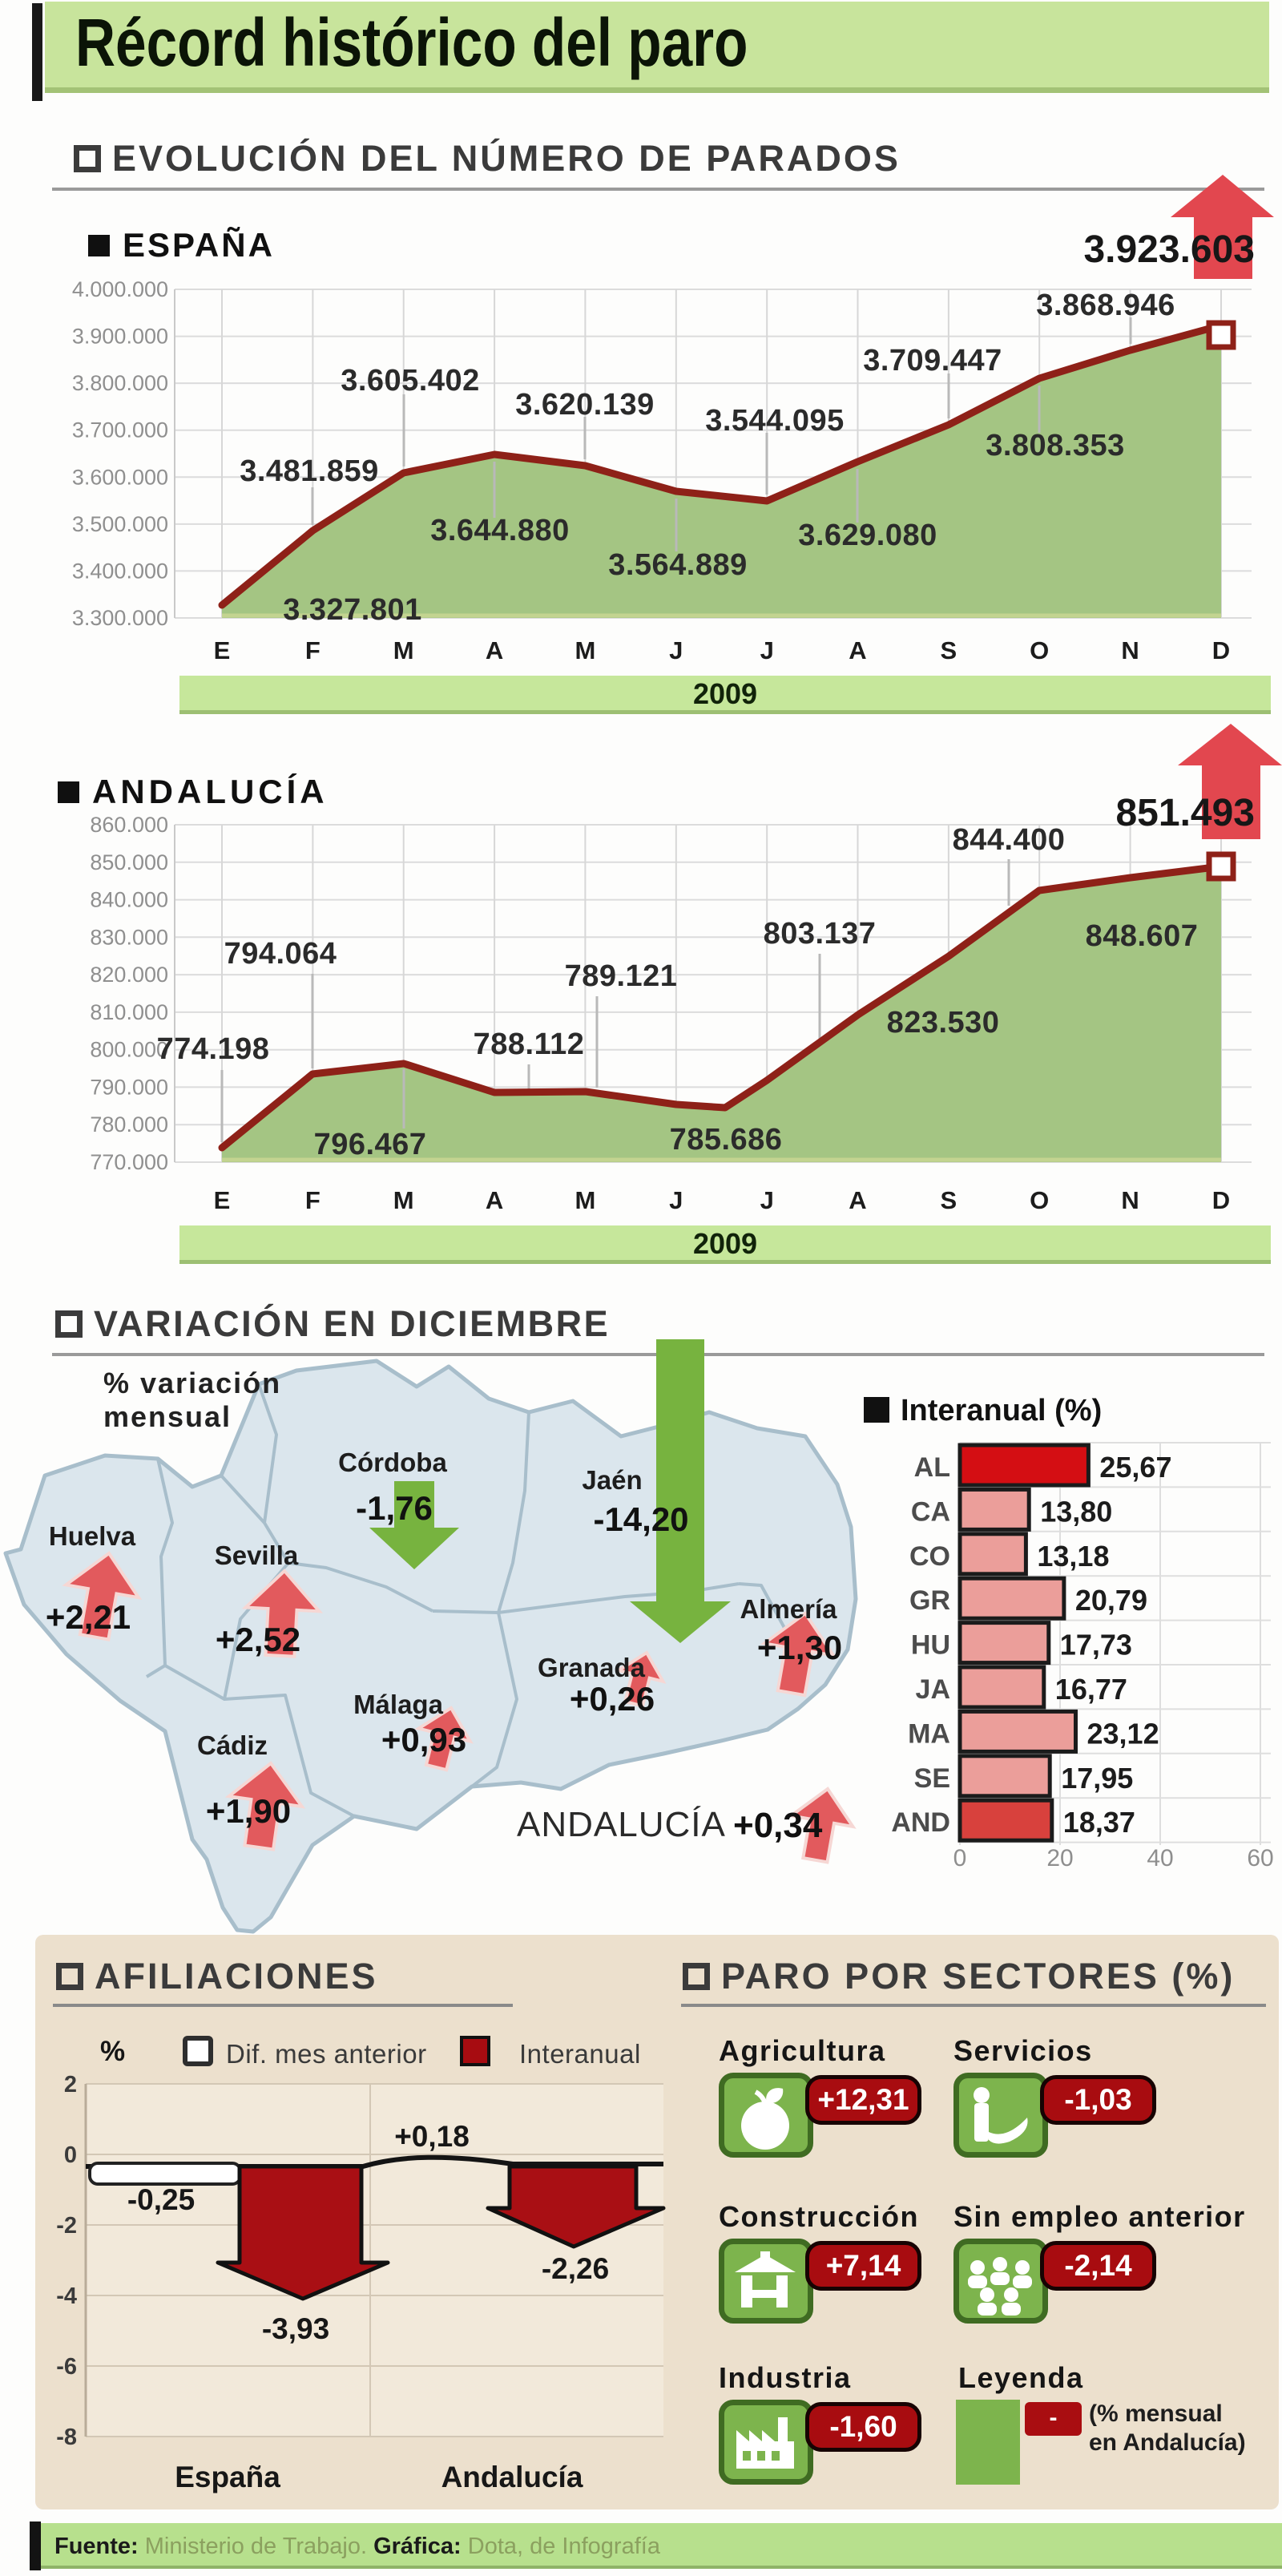 Image resolution: width=1282 pixels, height=2576 pixels. I want to click on svg-text: Interanual (%), so click(1001, 1410).